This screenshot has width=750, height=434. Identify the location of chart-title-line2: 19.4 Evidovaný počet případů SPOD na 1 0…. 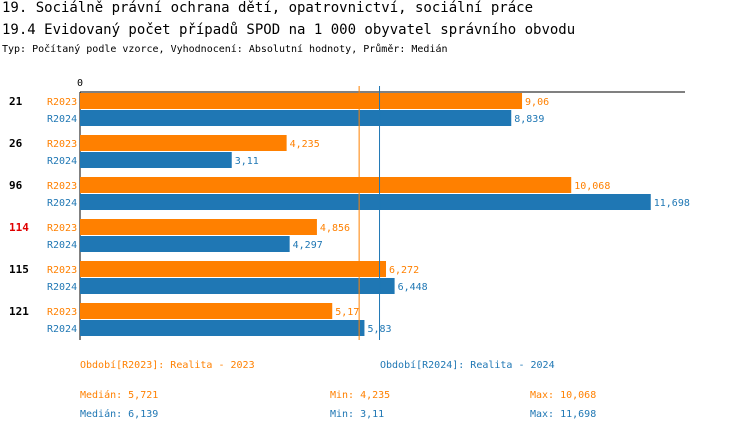
(289, 30).